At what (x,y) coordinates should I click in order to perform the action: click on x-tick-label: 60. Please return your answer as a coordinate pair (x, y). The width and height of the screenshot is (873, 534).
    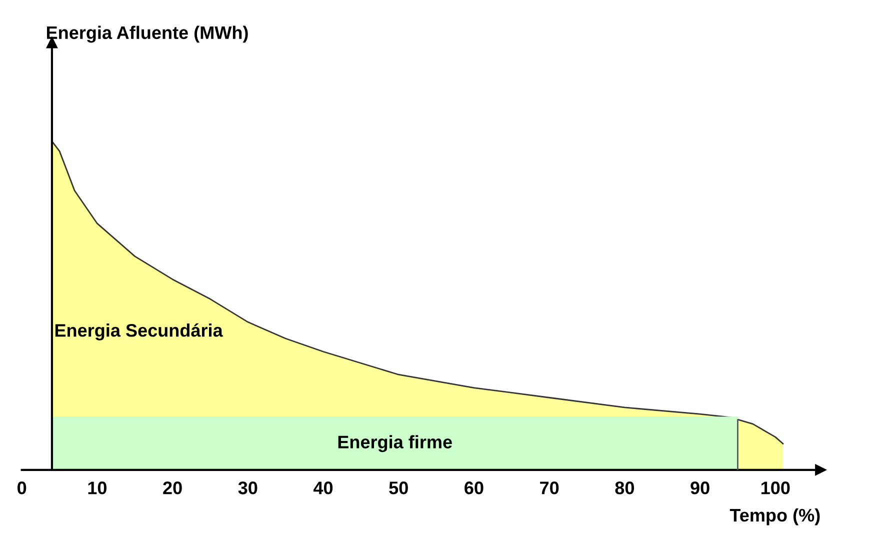
    Looking at the image, I should click on (474, 488).